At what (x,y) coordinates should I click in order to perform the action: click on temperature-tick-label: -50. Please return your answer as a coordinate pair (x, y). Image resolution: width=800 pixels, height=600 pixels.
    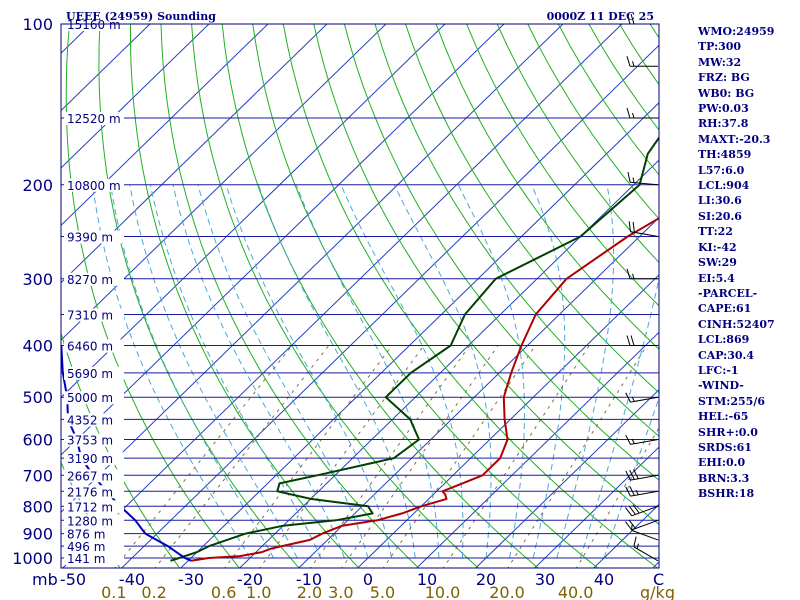
    Looking at the image, I should click on (73, 579).